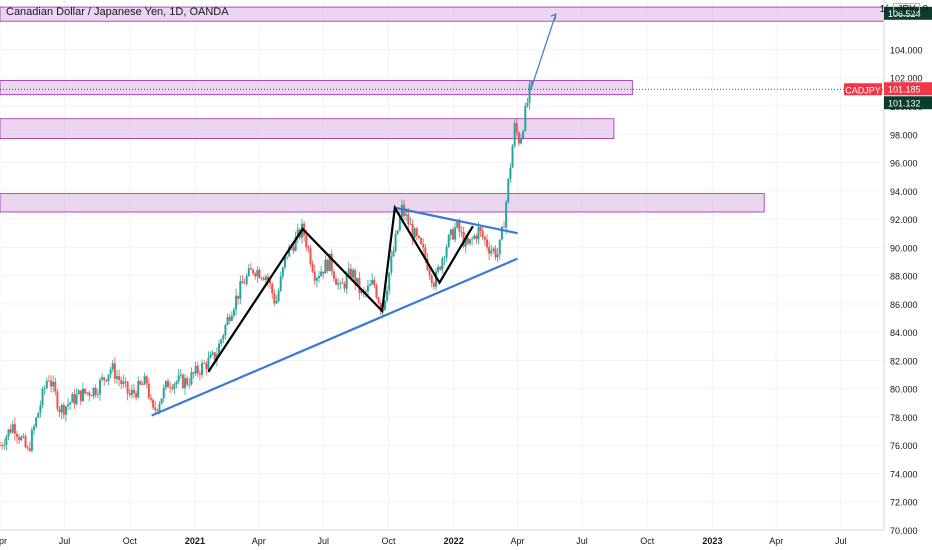 The width and height of the screenshot is (932, 550). I want to click on zero-label: 0, so click(925, 9).